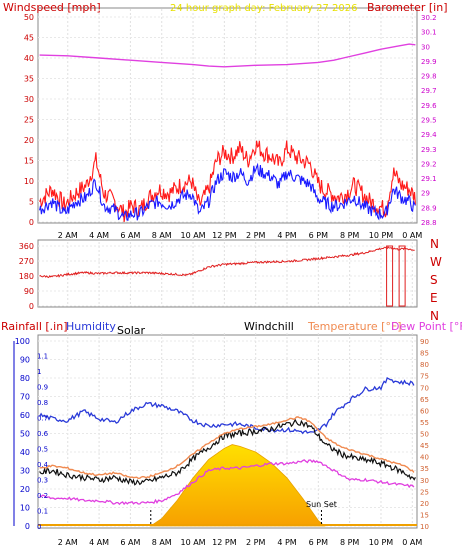  Describe the element at coordinates (424, 446) in the screenshot. I see `temp-tick-label: 45` at that location.